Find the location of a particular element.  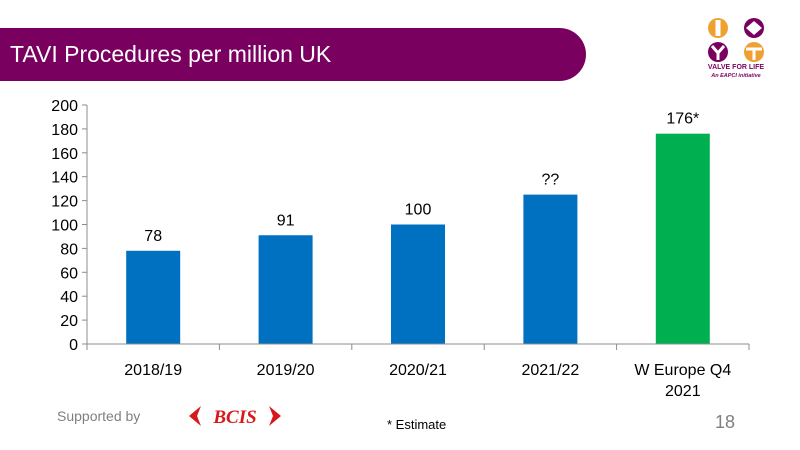

valve-for-life-logo: VALVE FOR LIFE An EAPCI initiative is located at coordinates (736, 51).